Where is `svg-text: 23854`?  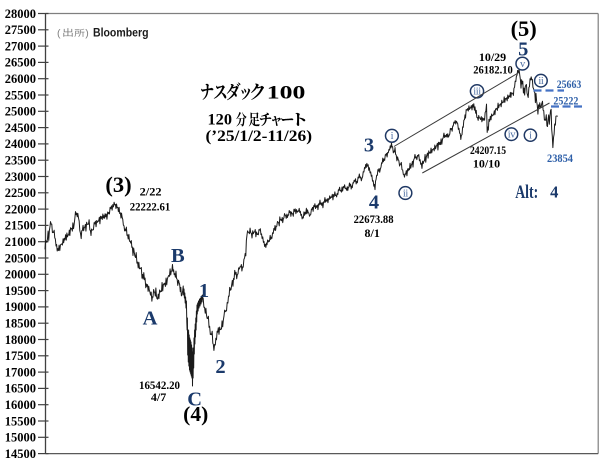 svg-text: 23854 is located at coordinates (560, 158).